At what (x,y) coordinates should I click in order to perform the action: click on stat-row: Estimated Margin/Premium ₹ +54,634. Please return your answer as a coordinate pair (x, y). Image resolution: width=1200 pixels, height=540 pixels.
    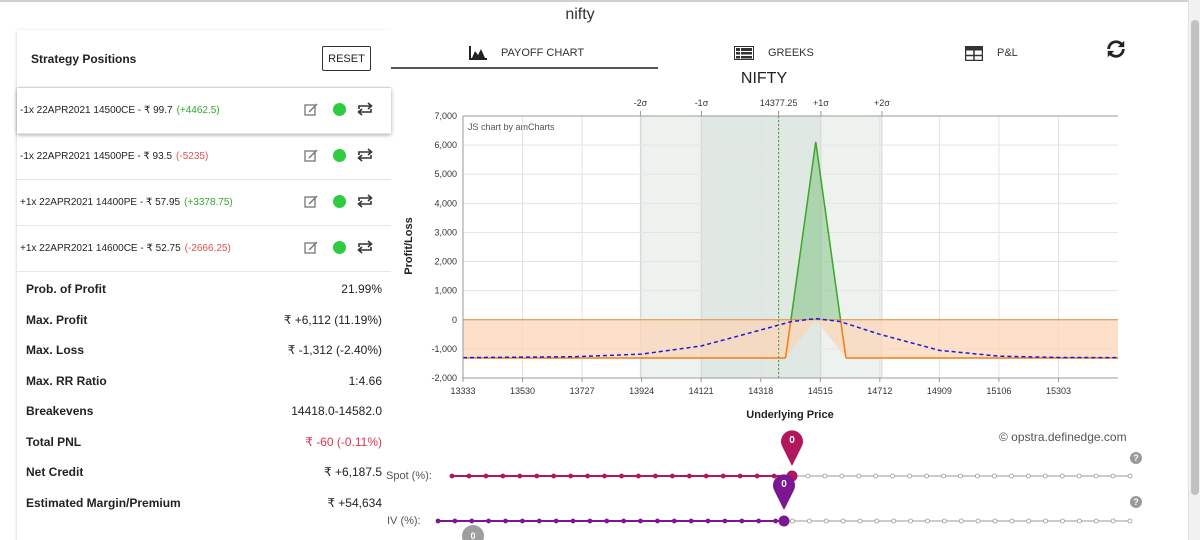
    Looking at the image, I should click on (204, 503).